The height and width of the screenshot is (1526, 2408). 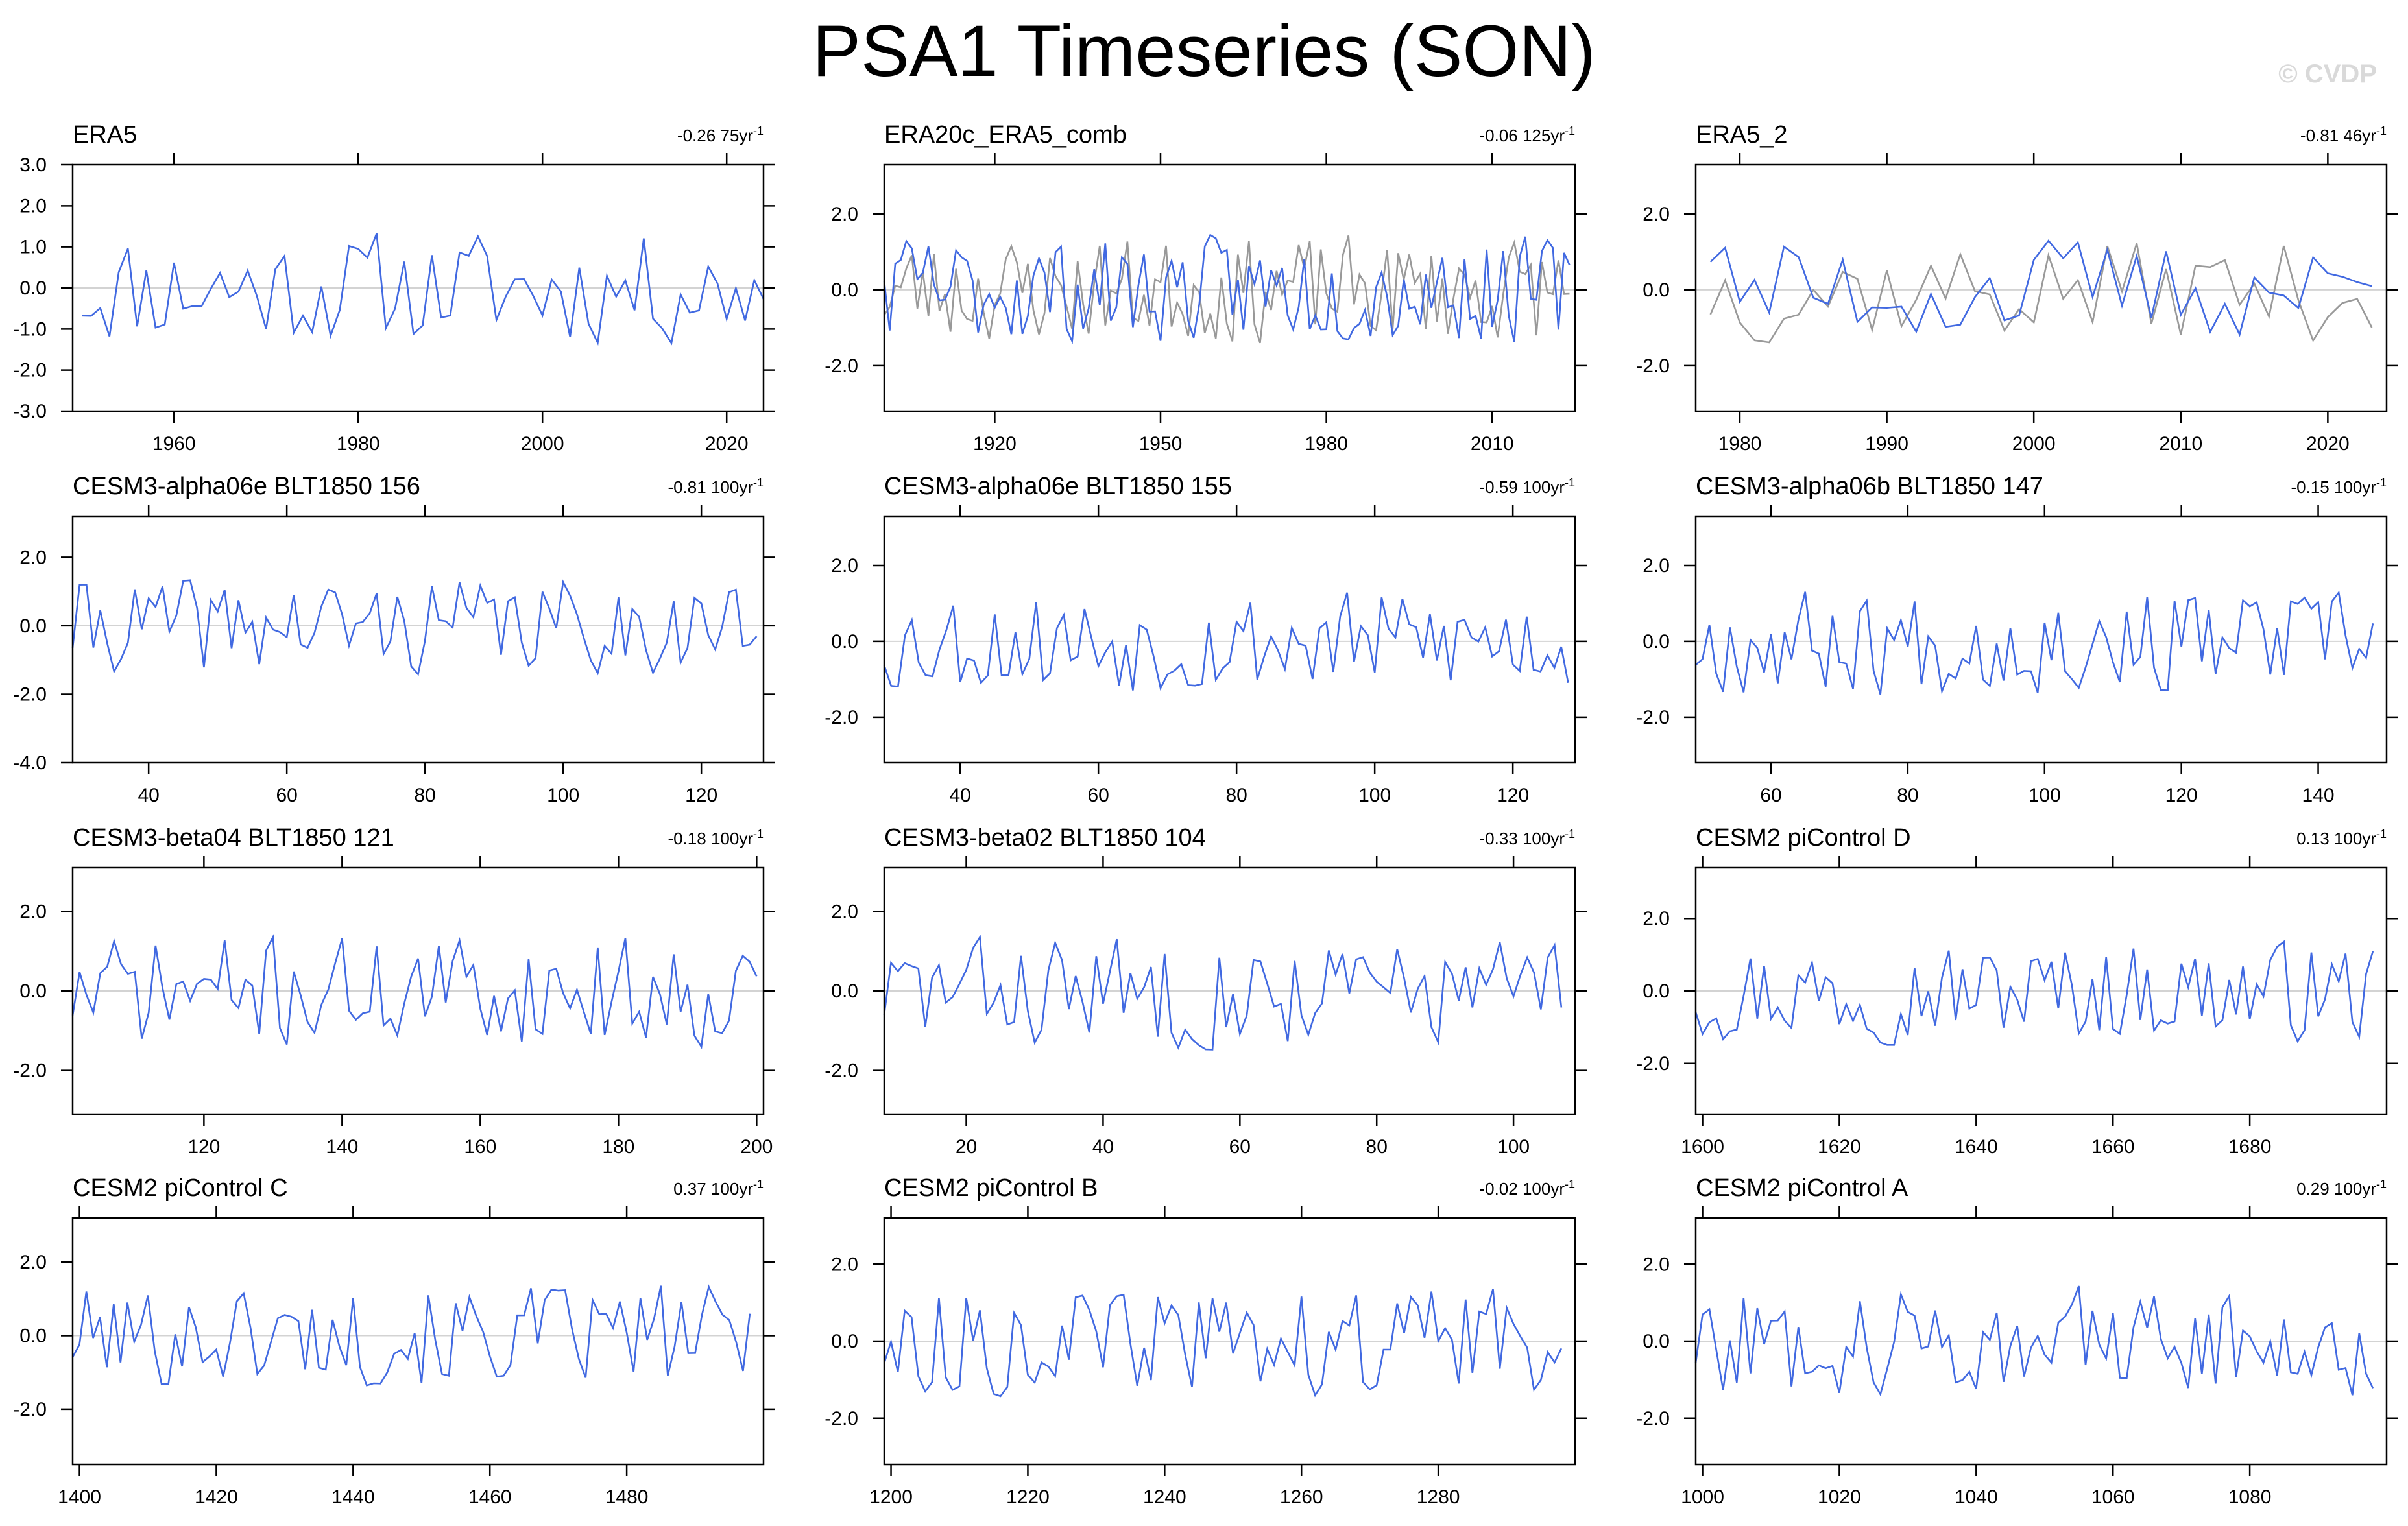 I want to click on y-tick-label: -3.0, so click(x=30, y=411).